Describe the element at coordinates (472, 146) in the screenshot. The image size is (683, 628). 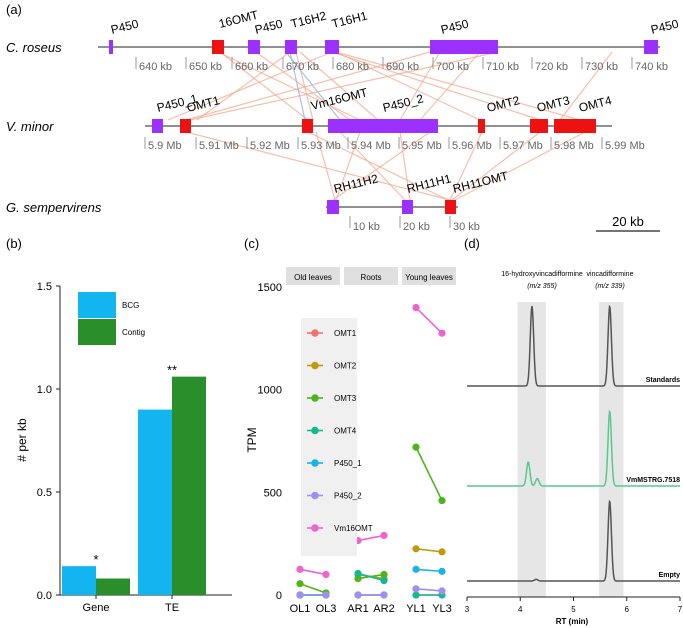
I see `axis-tick-label: 5.96 Mb` at that location.